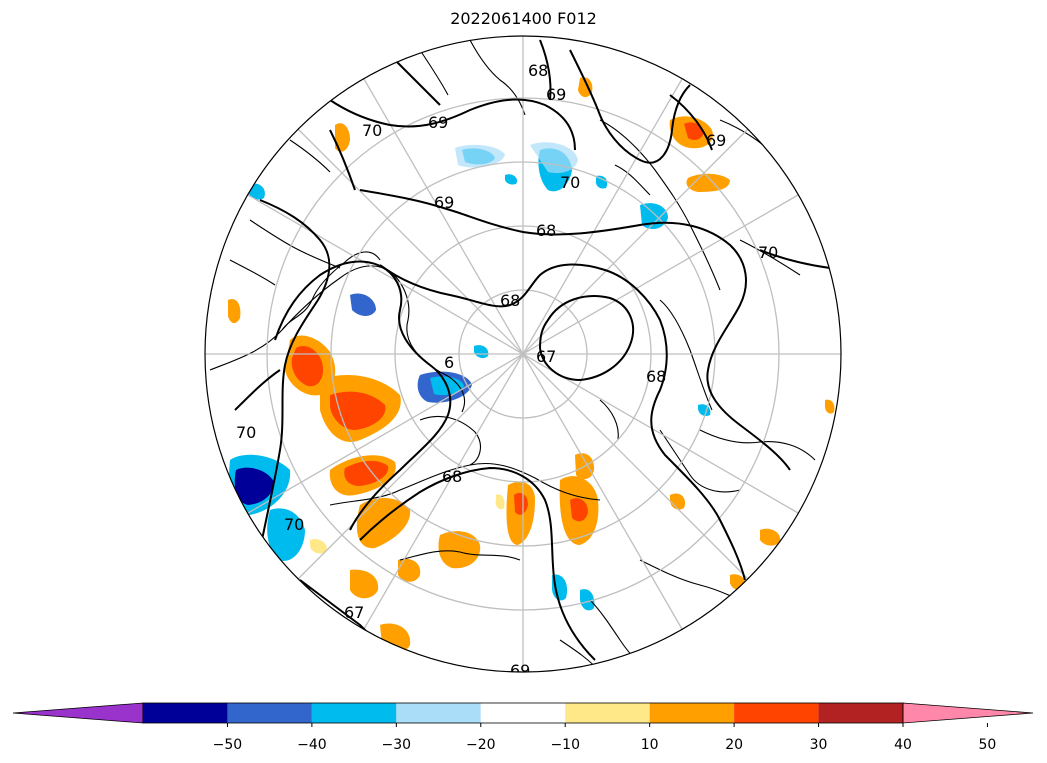 This screenshot has height=763, width=1047. What do you see at coordinates (819, 745) in the screenshot?
I see `colorbar-tick-label: 30` at bounding box center [819, 745].